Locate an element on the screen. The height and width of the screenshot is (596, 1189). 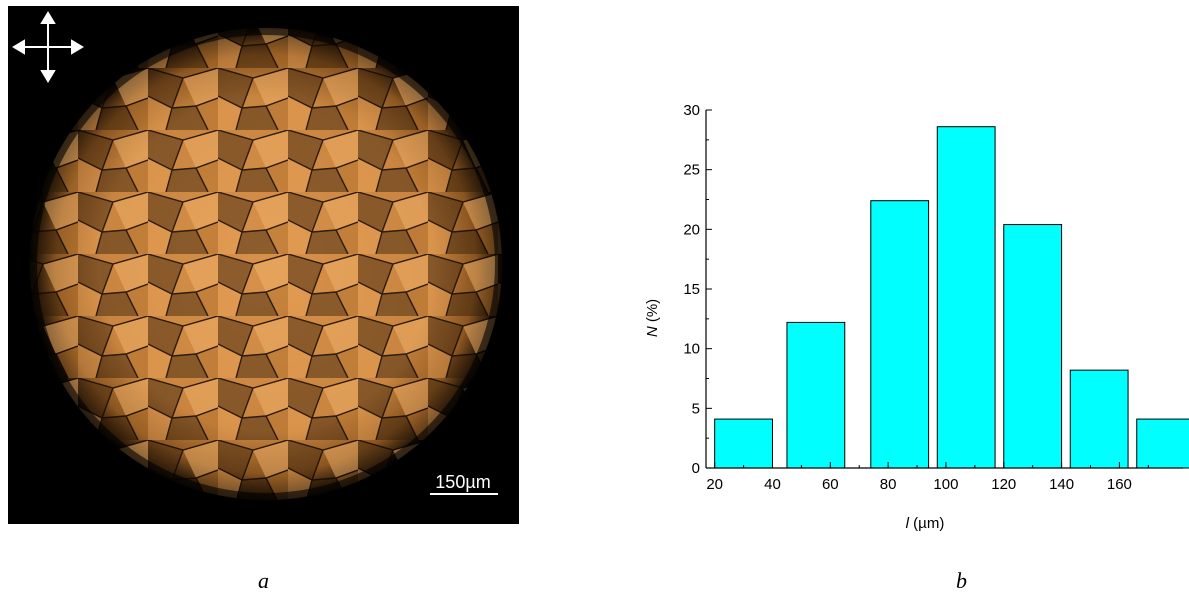
x-tick-label: 160 is located at coordinates (1119, 484).